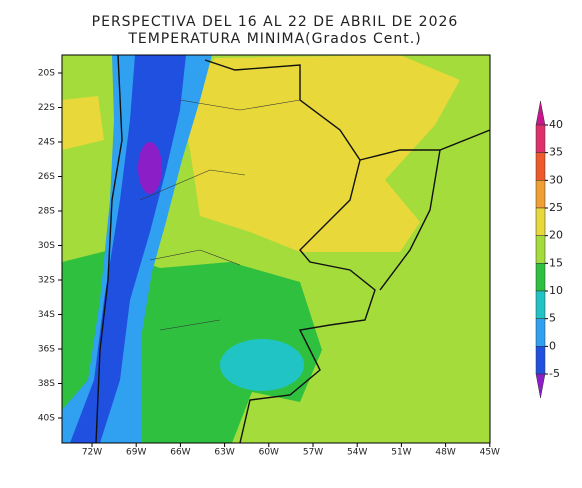  I want to click on colorbar-label: 35, so click(556, 152).